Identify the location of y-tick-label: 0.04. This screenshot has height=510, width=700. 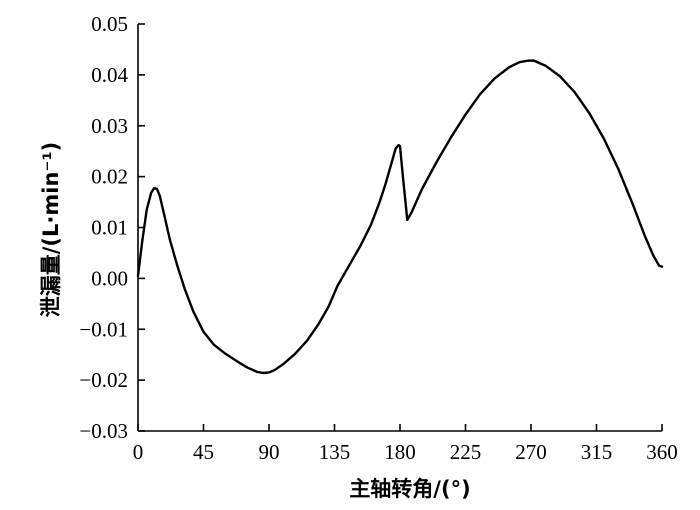
(109, 75).